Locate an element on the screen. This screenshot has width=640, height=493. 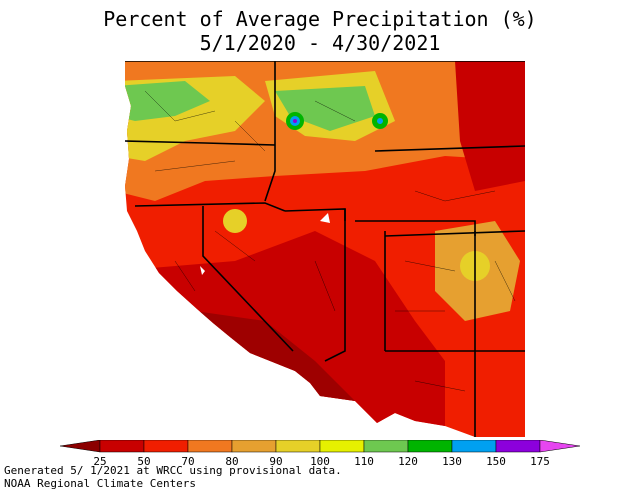
legend-tick-label: 110 is located at coordinates (364, 461).